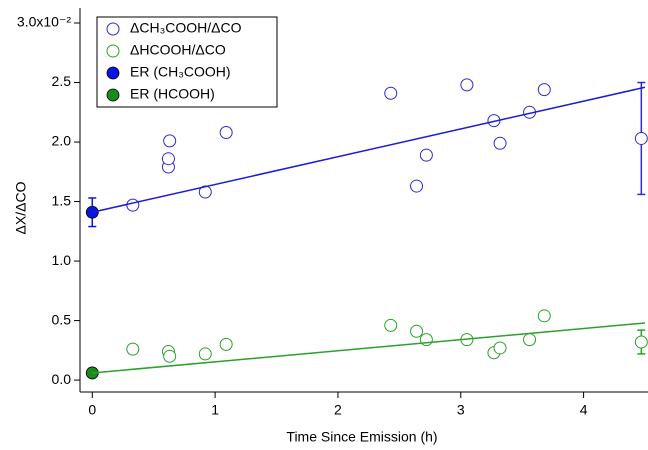  I want to click on y-tick-label: 1.0, so click(62, 260).